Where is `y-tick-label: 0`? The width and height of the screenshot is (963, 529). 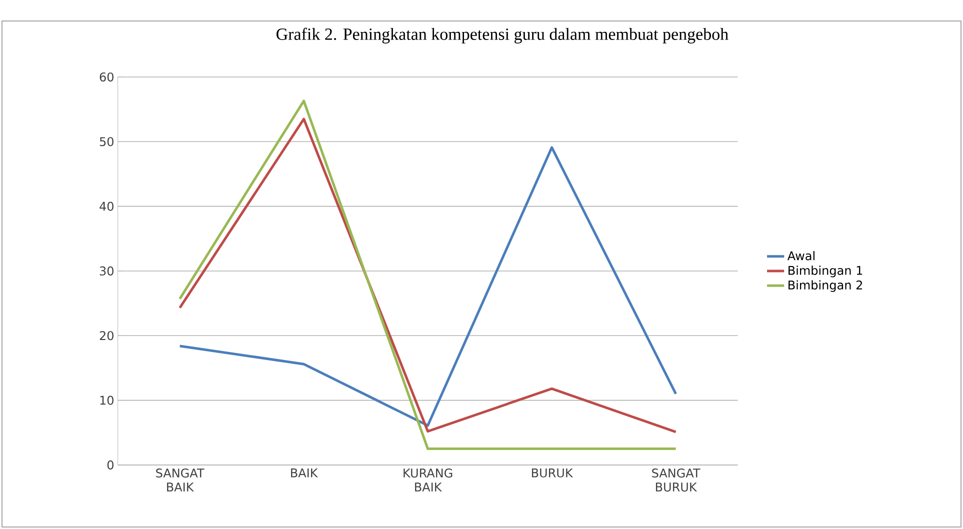
y-tick-label: 0 is located at coordinates (110, 465).